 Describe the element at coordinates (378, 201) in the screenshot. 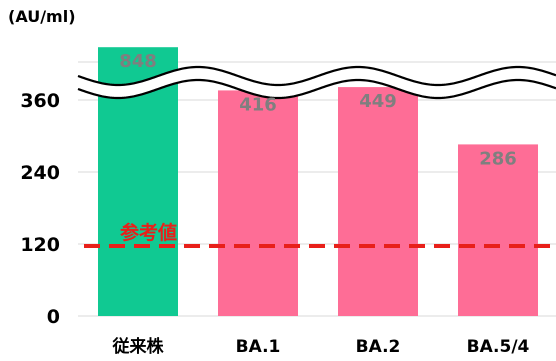

I see `bar-BA.2` at that location.